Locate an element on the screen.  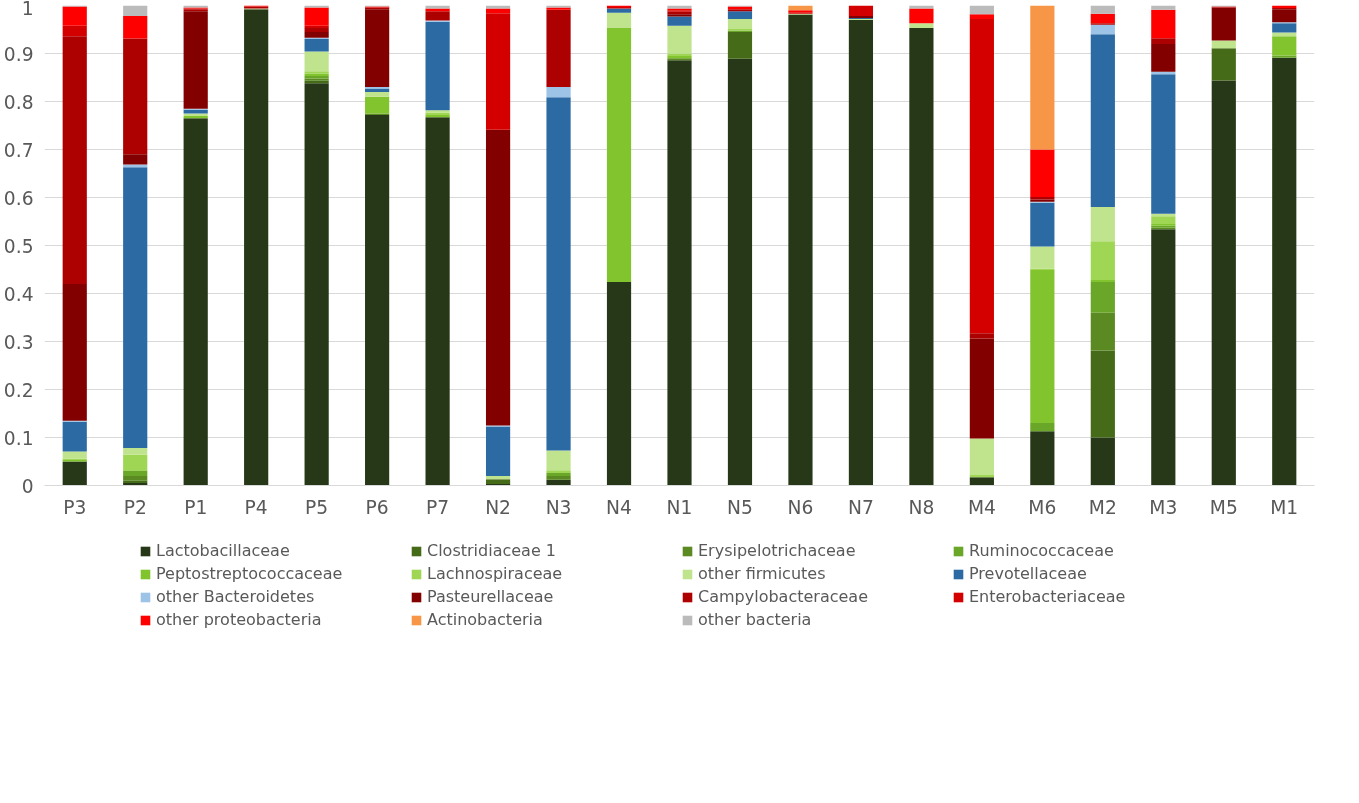
legend-label: other proteobacteria is located at coordinates (239, 619).